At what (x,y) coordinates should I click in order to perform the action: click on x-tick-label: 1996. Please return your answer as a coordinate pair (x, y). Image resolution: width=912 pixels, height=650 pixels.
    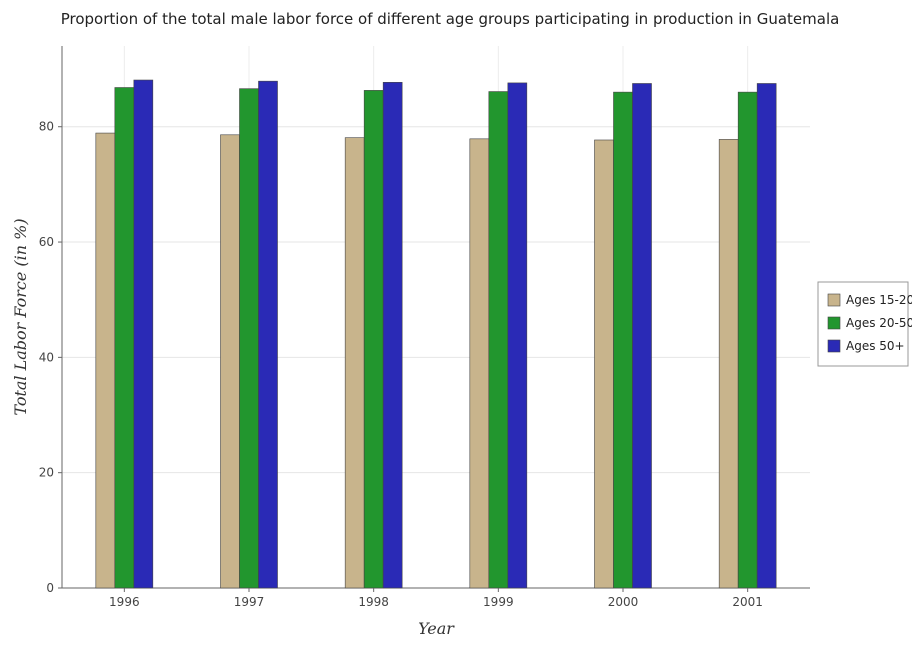
    Looking at the image, I should click on (124, 602).